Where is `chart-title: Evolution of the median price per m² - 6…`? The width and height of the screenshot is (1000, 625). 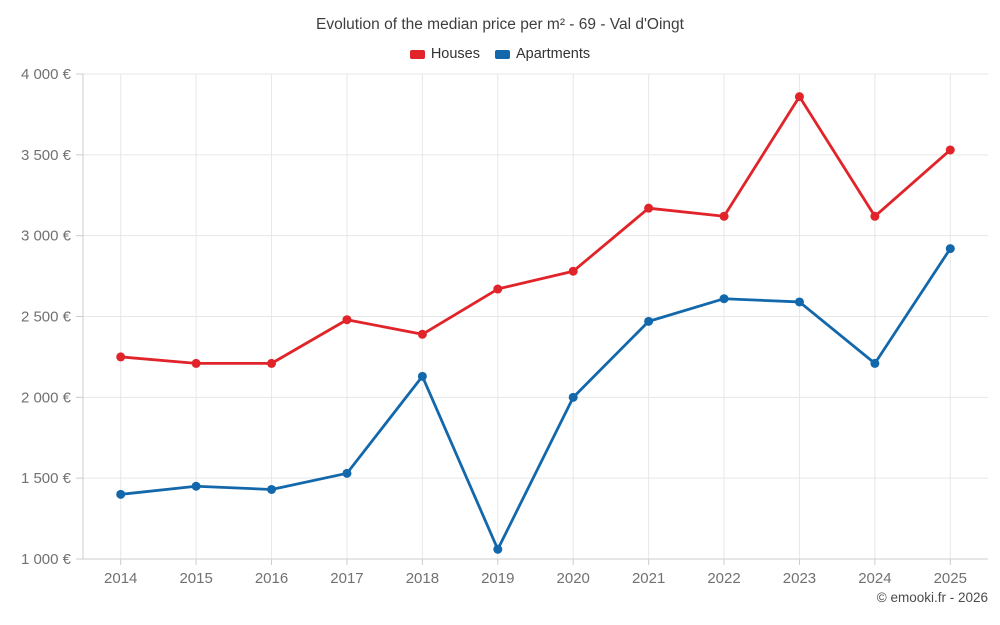
chart-title: Evolution of the median price per m² - 6… is located at coordinates (500, 24).